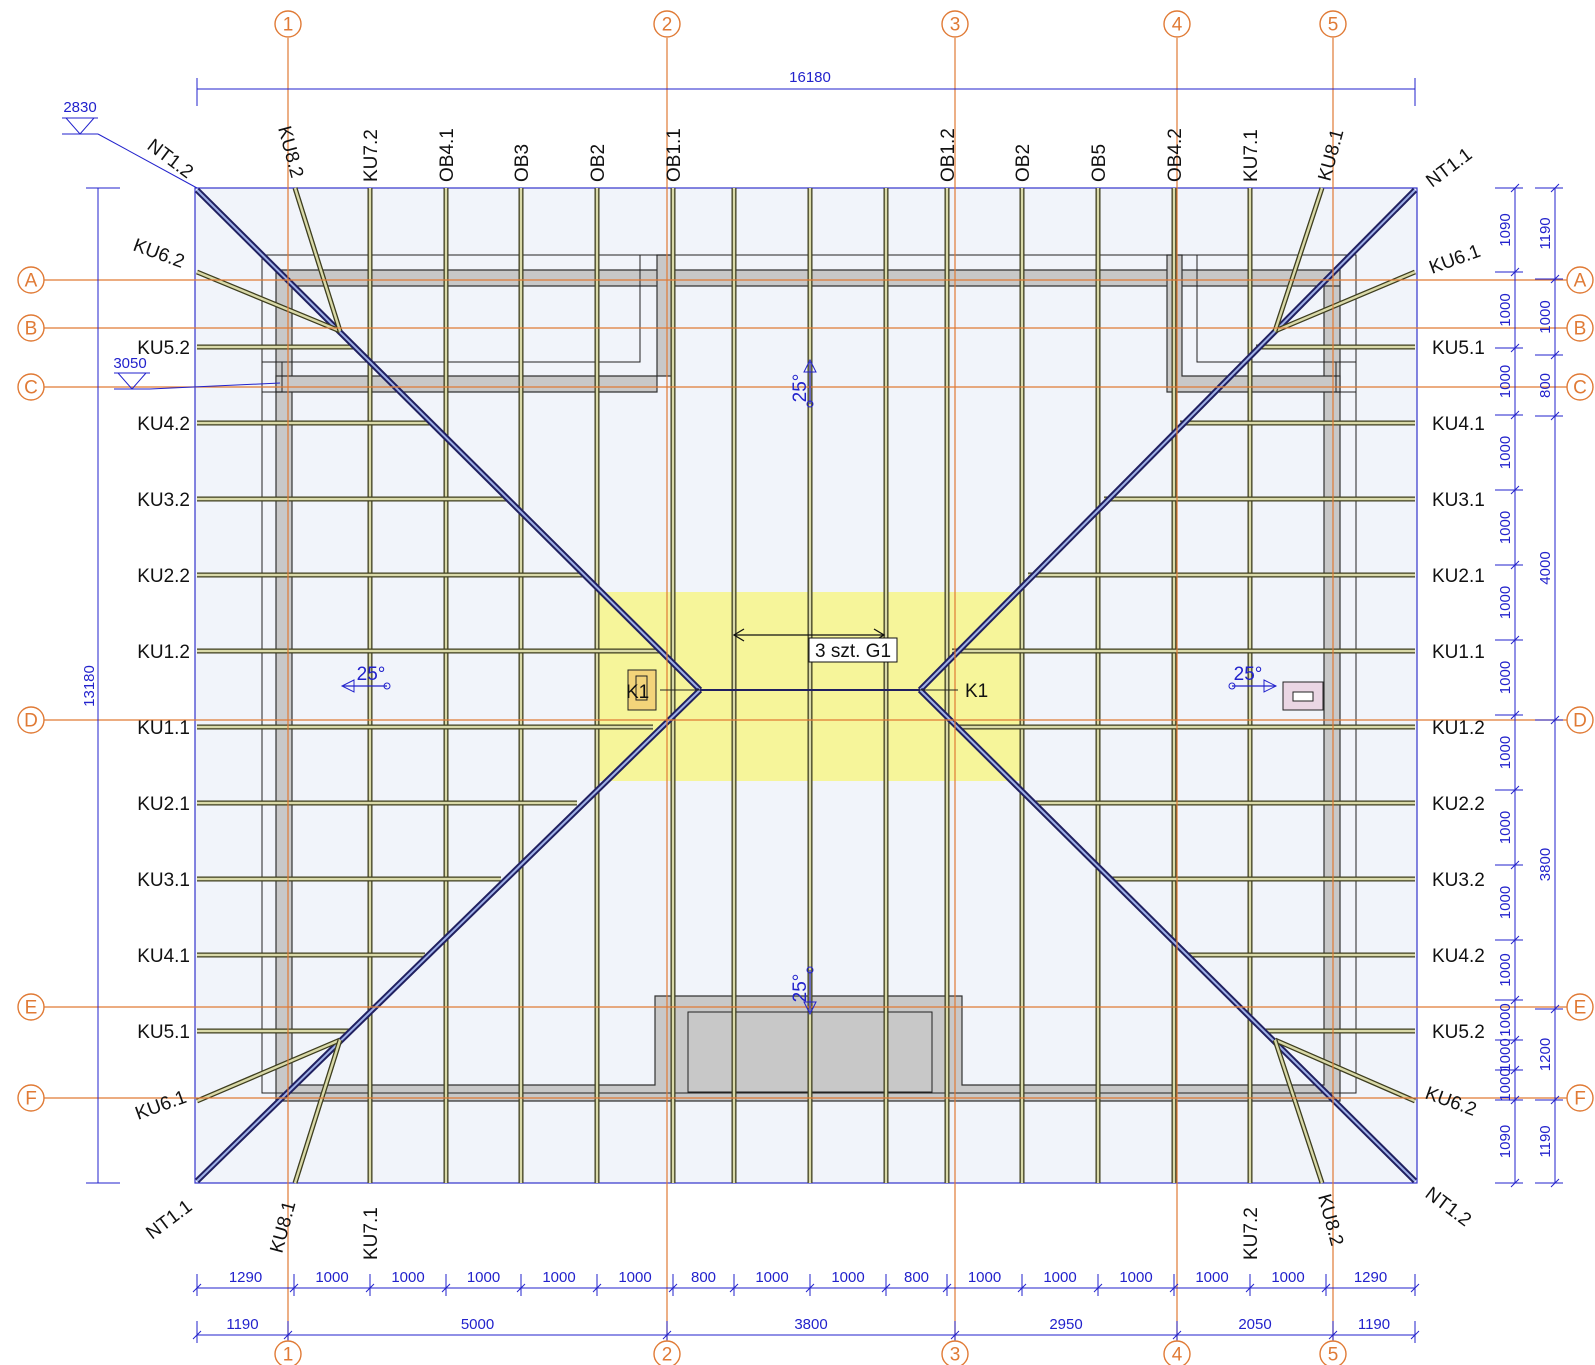 Image resolution: width=1595 pixels, height=1365 pixels. What do you see at coordinates (163, 424) in the screenshot?
I see `label-left-KU4.2: KU4.2` at bounding box center [163, 424].